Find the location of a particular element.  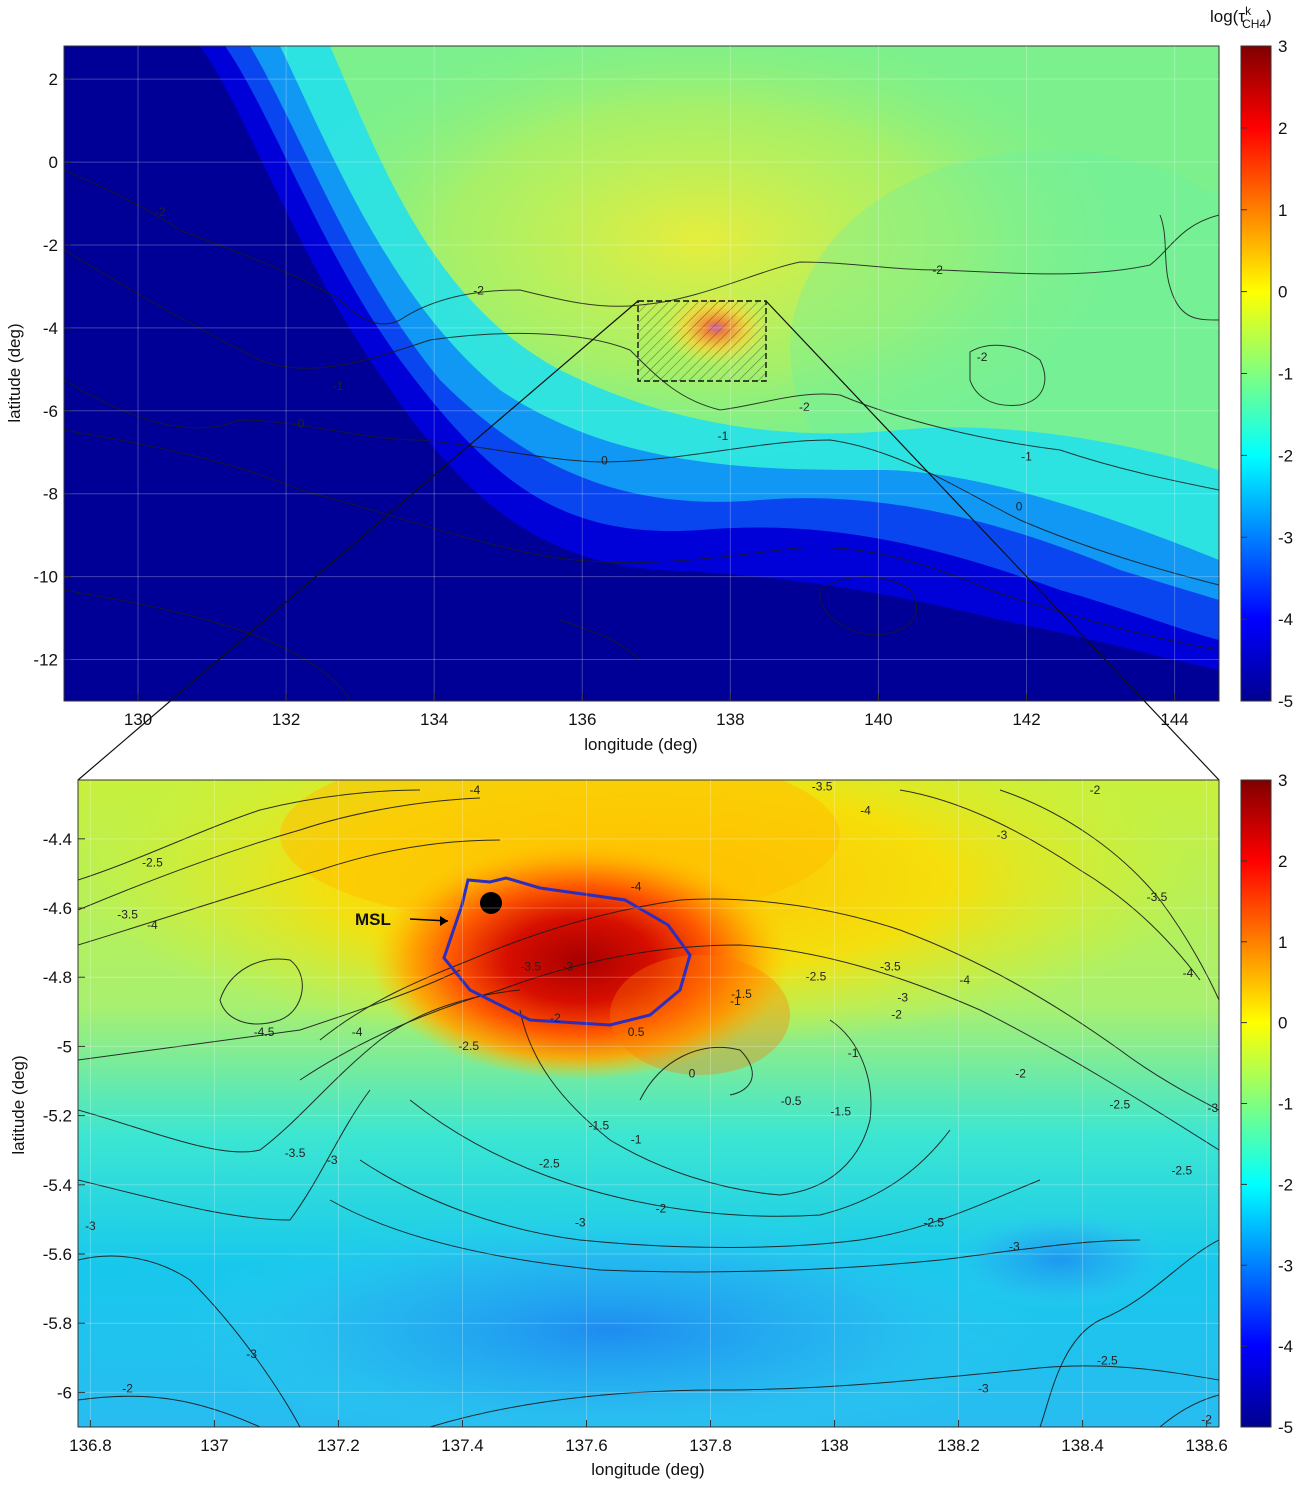

x-tick-label: 140 is located at coordinates (878, 719).